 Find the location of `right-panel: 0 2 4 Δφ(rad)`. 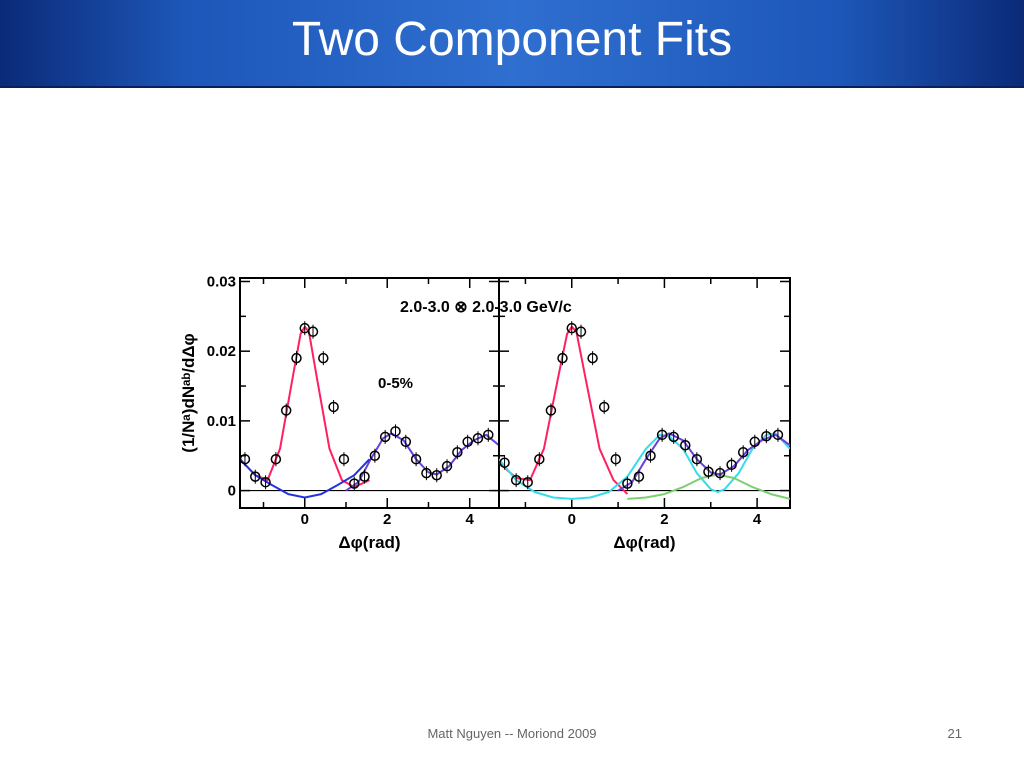

right-panel: 0 2 4 Δφ(rad) is located at coordinates (644, 414).